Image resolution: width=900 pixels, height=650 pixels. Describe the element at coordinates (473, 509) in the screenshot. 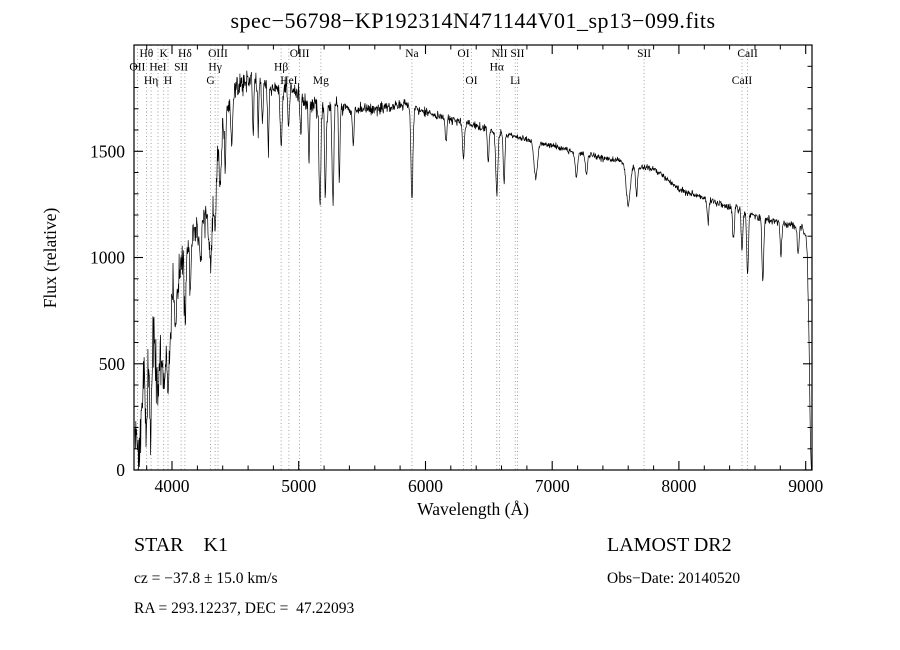

I see `x-axis-label: Wavelength (Å)` at that location.